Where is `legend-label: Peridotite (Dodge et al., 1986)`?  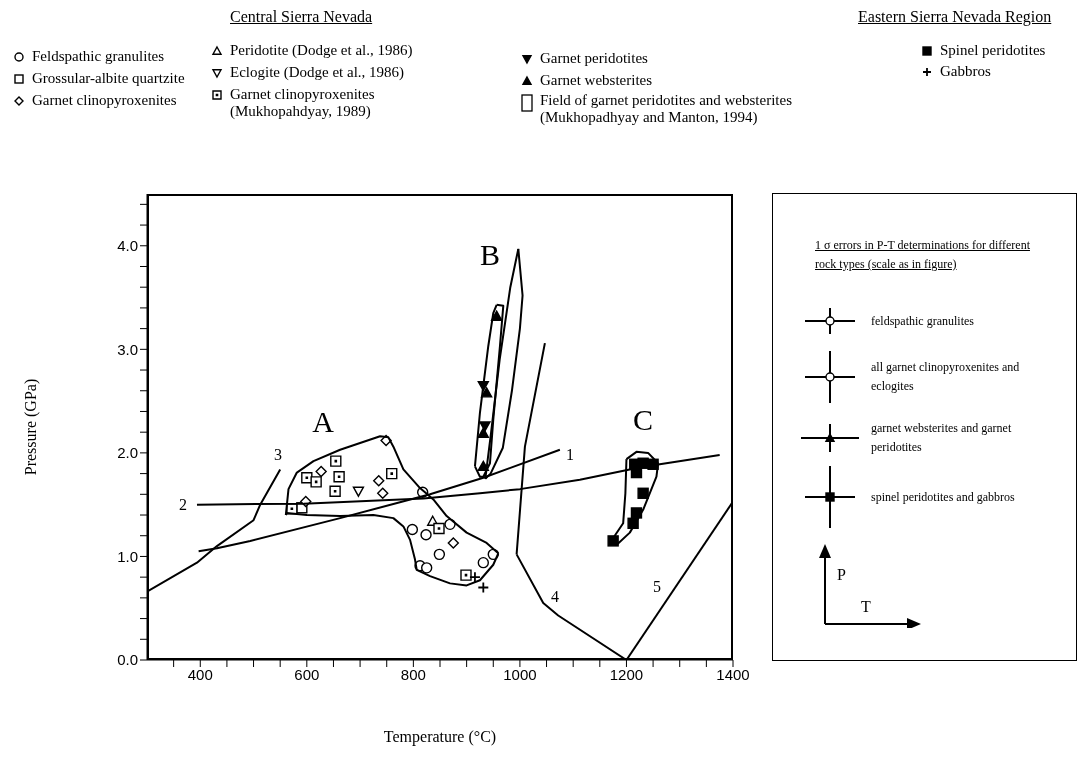 legend-label: Peridotite (Dodge et al., 1986) is located at coordinates (321, 50).